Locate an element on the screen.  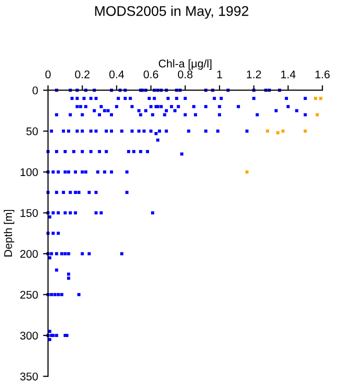
x-tick-label: 0.2 is located at coordinates (82, 74).